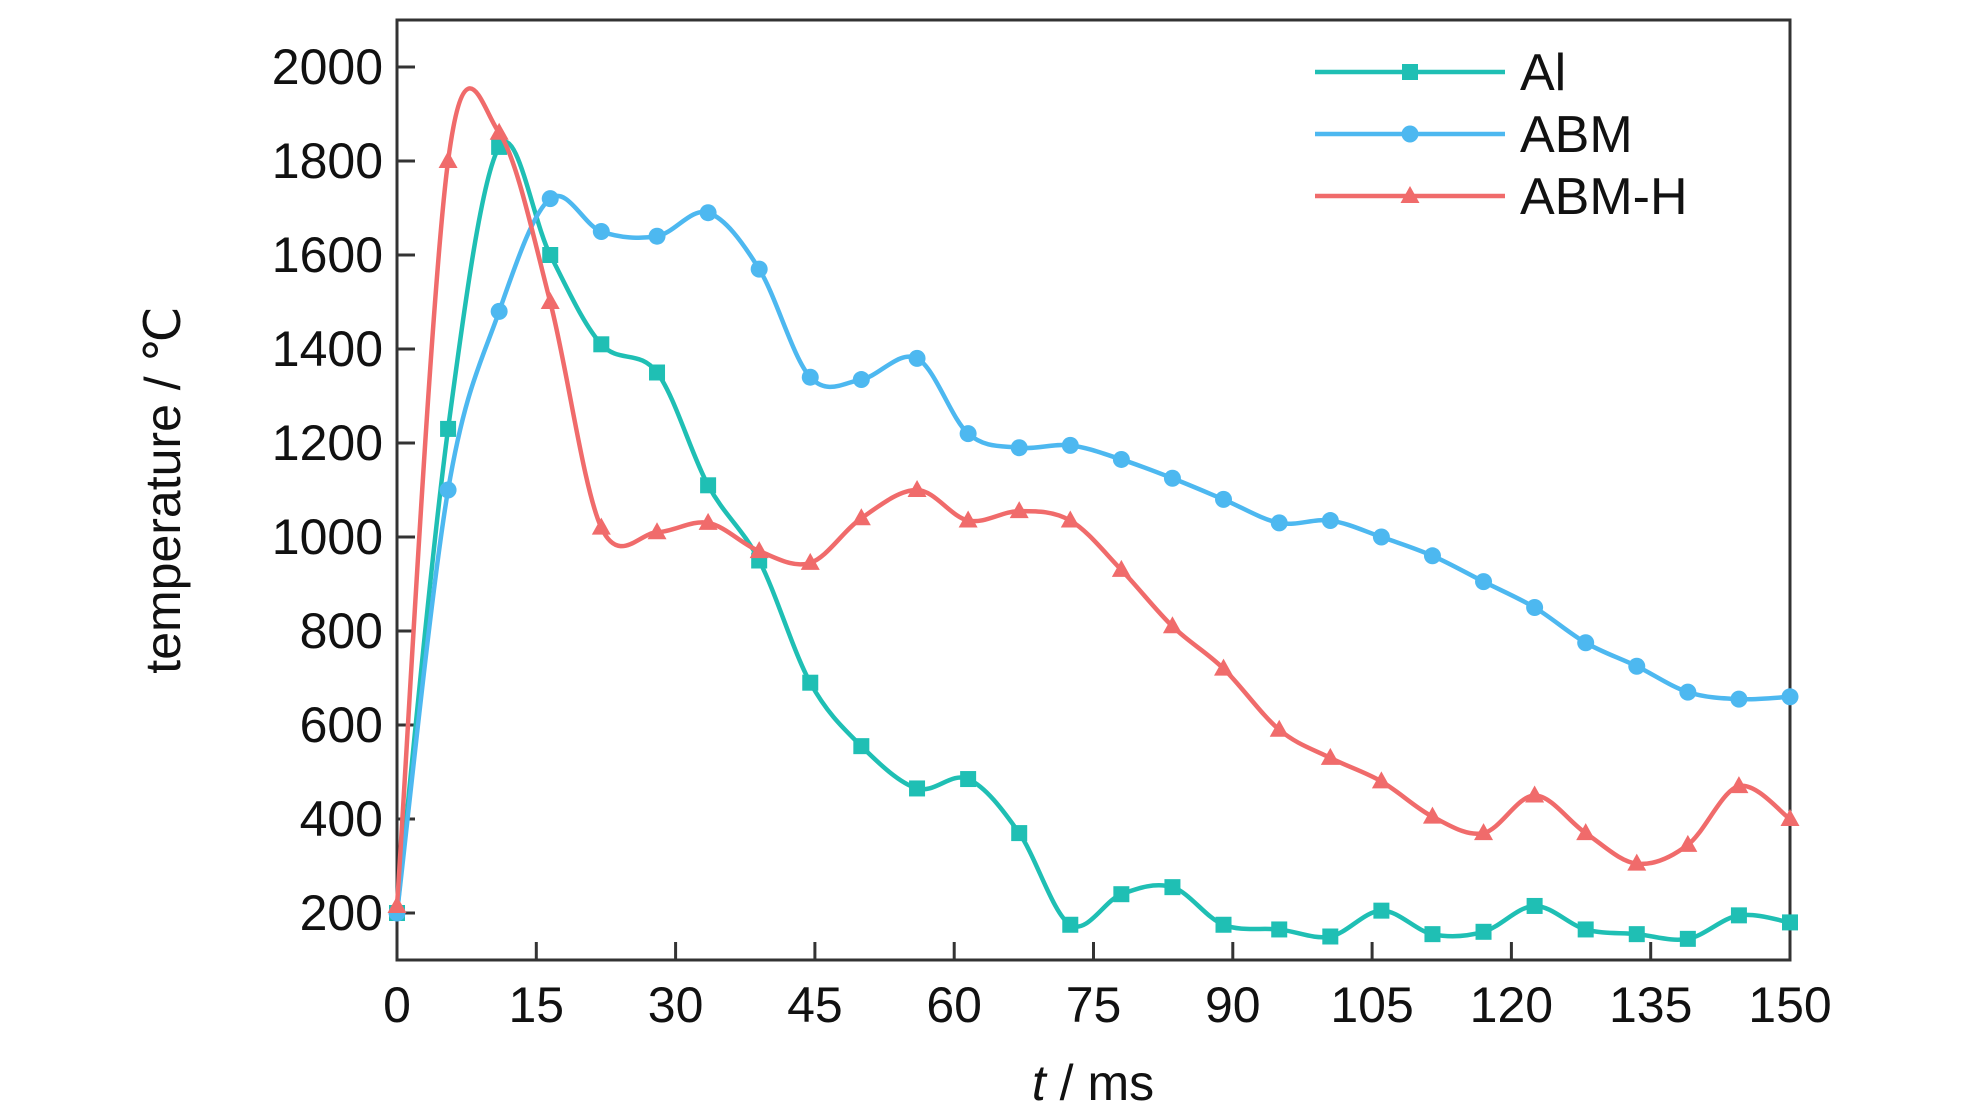 This screenshot has height=1110, width=1984. I want to click on y-tick-label: 1600, so click(327, 255).